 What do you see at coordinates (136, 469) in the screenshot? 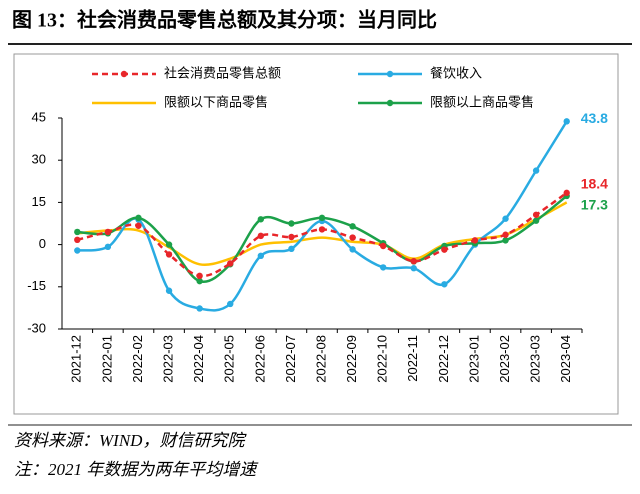
I see `footnote: 注：2021 年数据为两年平均增速` at bounding box center [136, 469].